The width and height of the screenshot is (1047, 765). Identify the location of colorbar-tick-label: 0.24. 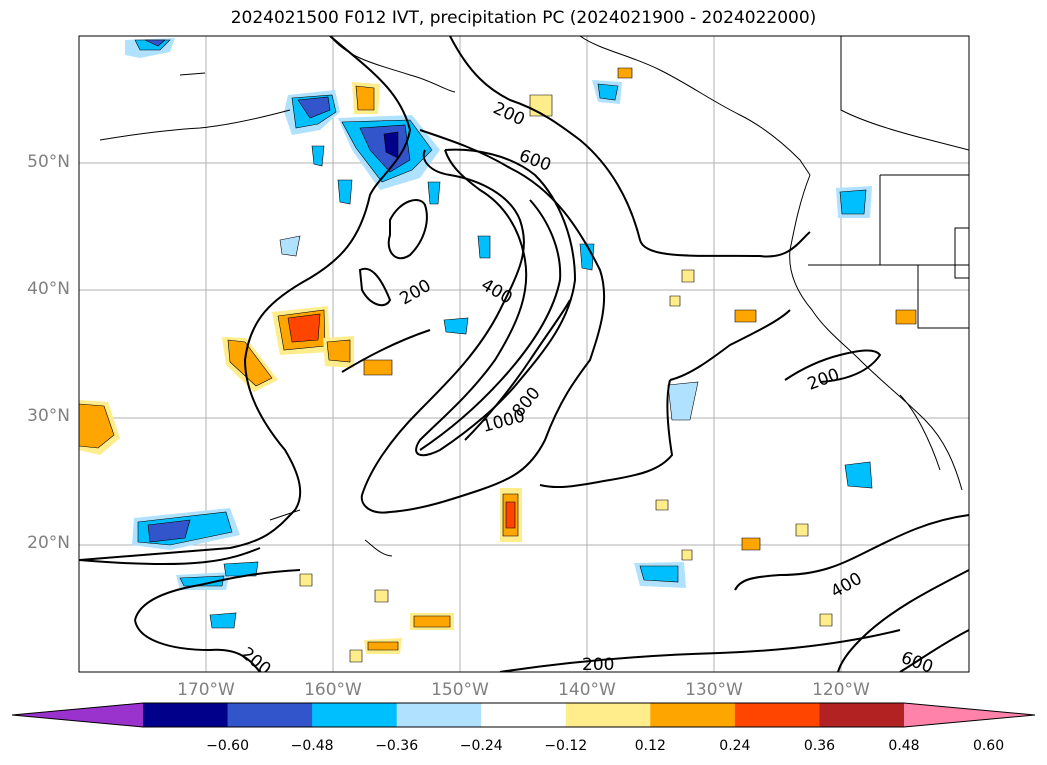
(735, 746).